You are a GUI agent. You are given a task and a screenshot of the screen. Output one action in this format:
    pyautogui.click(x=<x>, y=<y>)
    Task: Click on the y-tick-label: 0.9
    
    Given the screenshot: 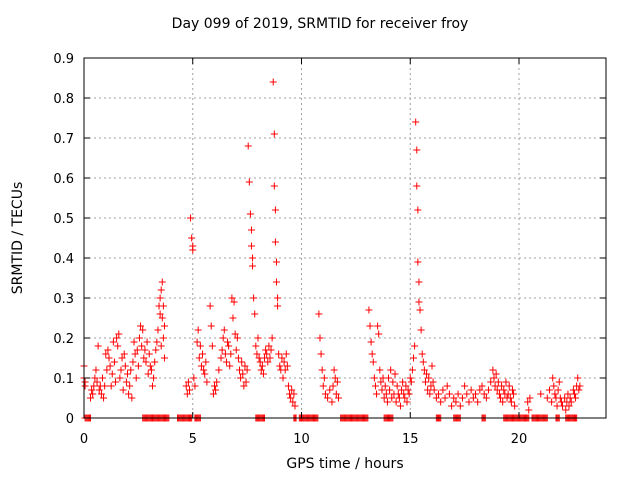 What is the action you would take?
    pyautogui.click(x=63, y=59)
    